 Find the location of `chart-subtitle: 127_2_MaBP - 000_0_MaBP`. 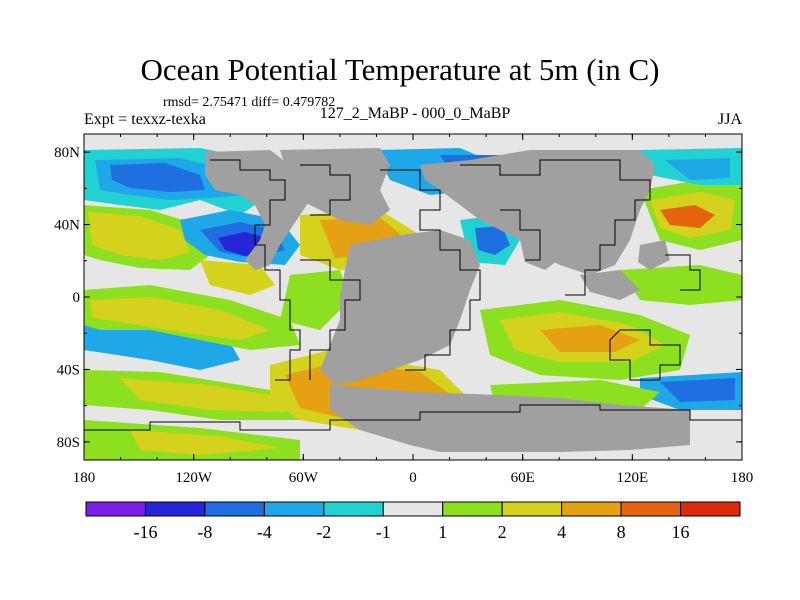

chart-subtitle: 127_2_MaBP - 000_0_MaBP is located at coordinates (415, 113).